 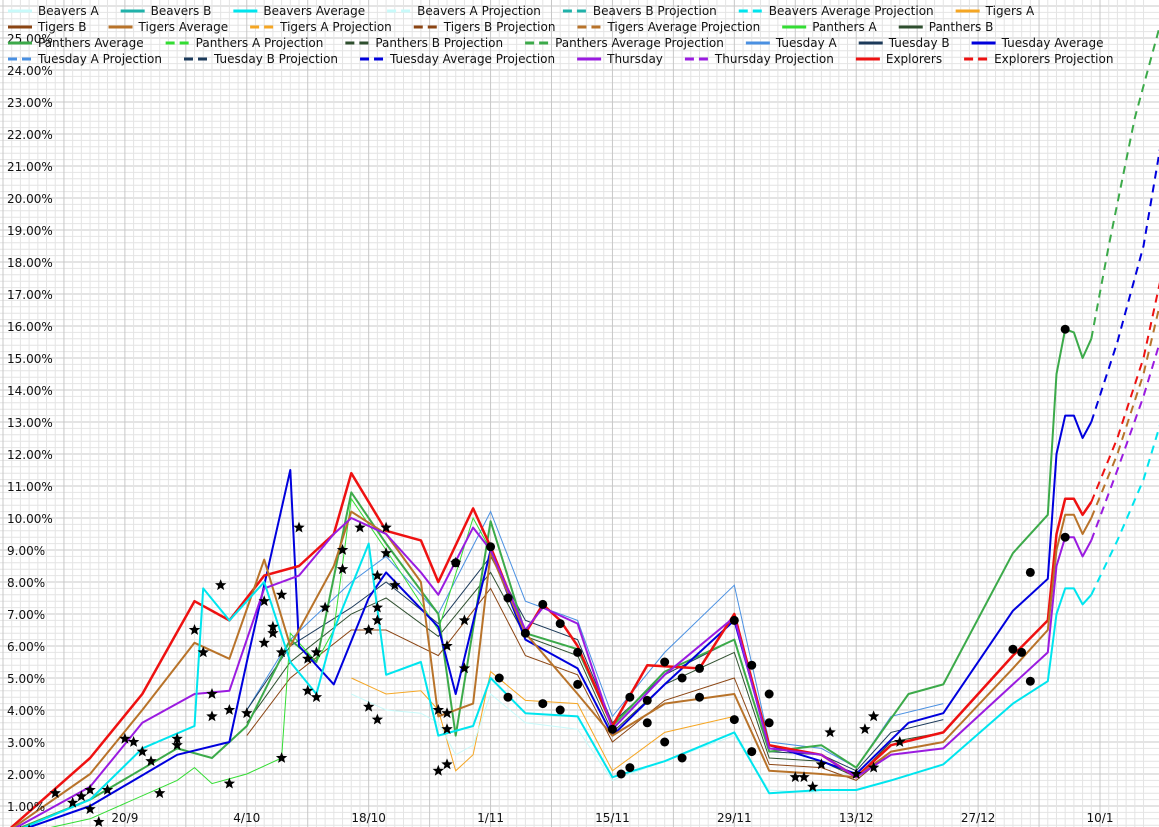 I want to click on legend-label: Beavers A Projection, so click(x=479, y=11).